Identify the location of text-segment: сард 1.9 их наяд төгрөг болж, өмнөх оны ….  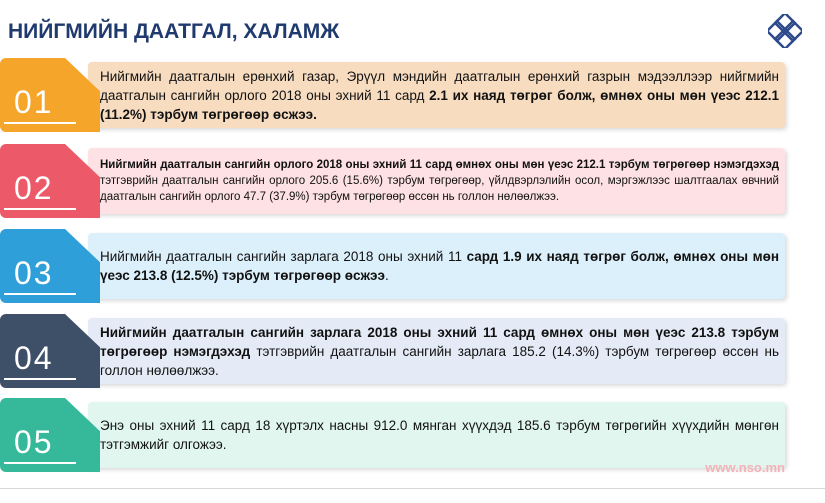
(439, 266).